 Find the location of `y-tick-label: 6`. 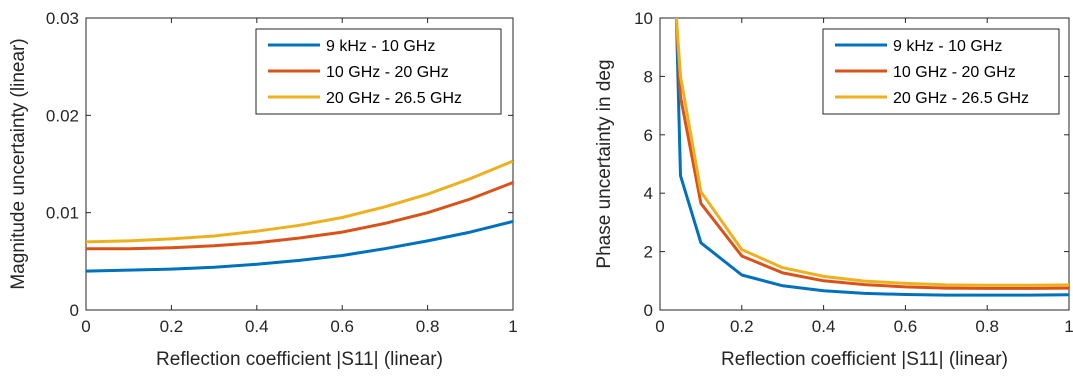

y-tick-label: 6 is located at coordinates (648, 135).